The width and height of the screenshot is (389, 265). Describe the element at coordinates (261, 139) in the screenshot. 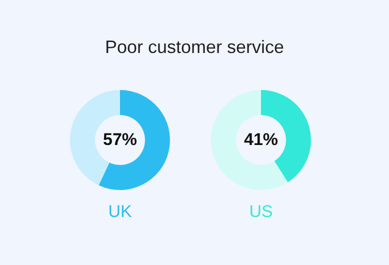

I see `data-label: 41%` at that location.